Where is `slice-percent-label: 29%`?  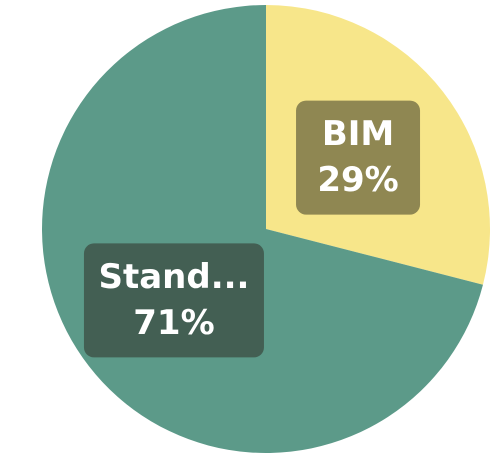
slice-percent-label: 29% is located at coordinates (357, 180).